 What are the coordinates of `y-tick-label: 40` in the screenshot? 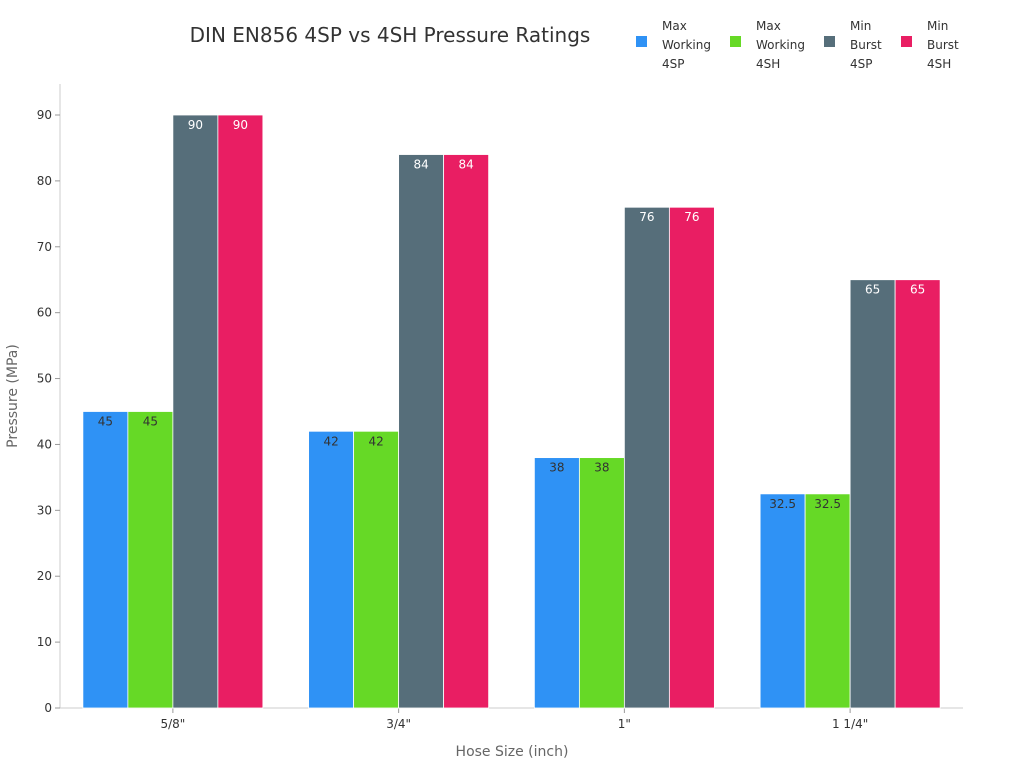 It's located at (44, 444).